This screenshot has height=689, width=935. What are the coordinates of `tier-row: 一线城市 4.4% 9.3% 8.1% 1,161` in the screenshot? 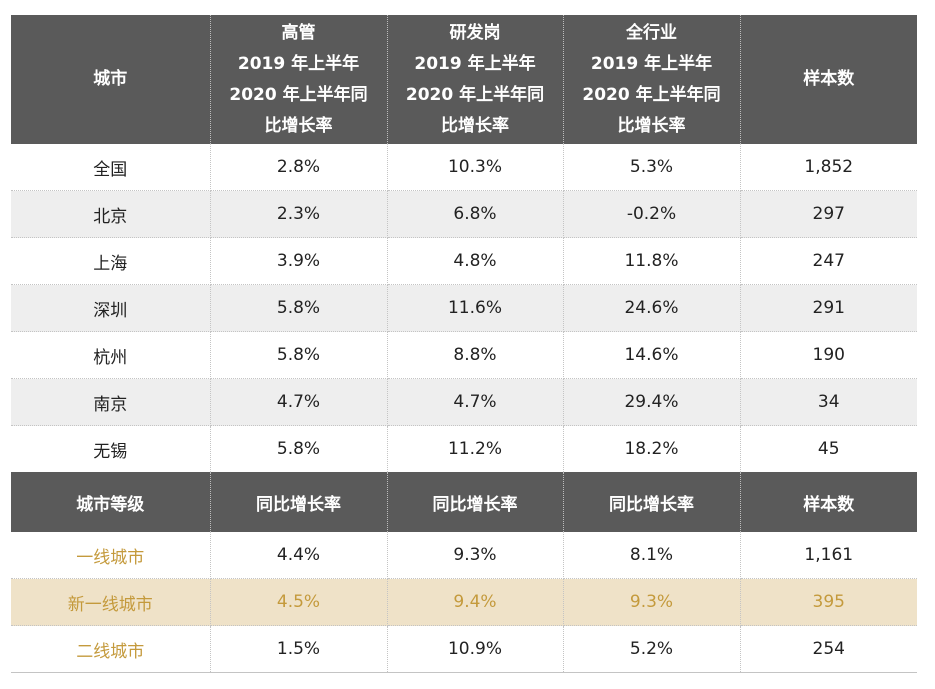 It's located at (464, 555).